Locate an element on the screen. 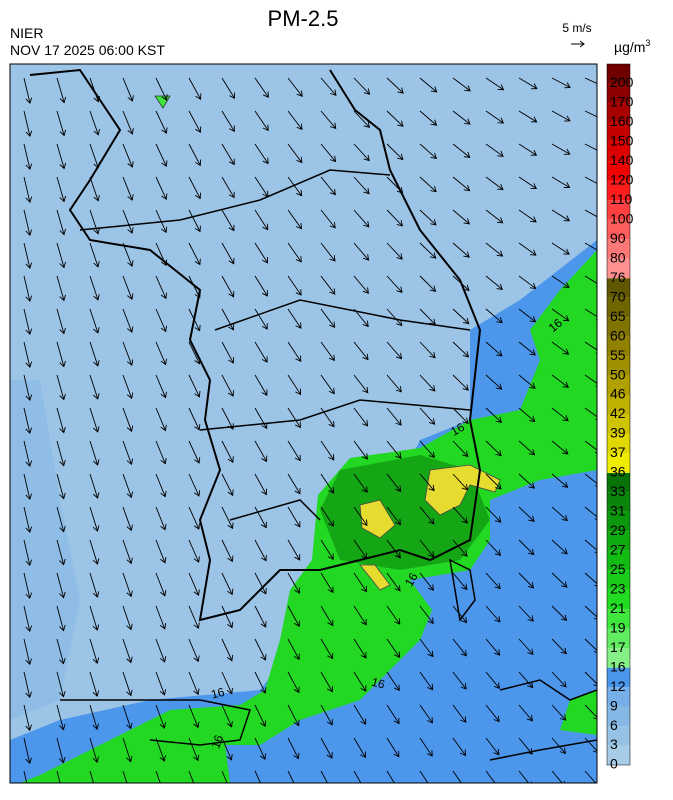 Image resolution: width=673 pixels, height=800 pixels. wind-reference-label: 5 m/s is located at coordinates (576, 28).